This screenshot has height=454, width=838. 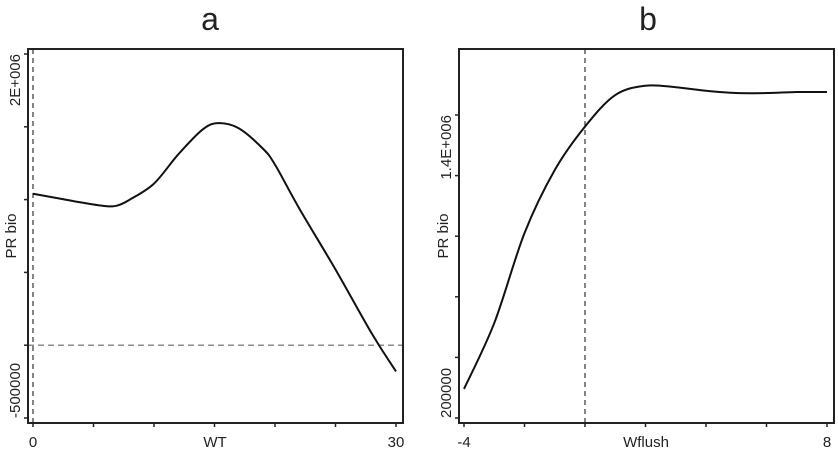 I want to click on x-tick-label: -4, so click(x=463, y=442).